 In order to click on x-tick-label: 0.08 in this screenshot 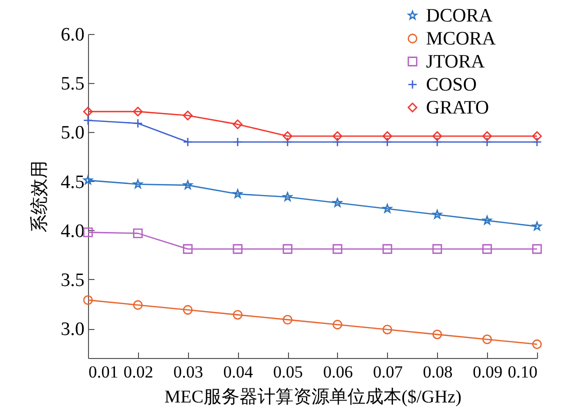, I will do `click(437, 372)`.